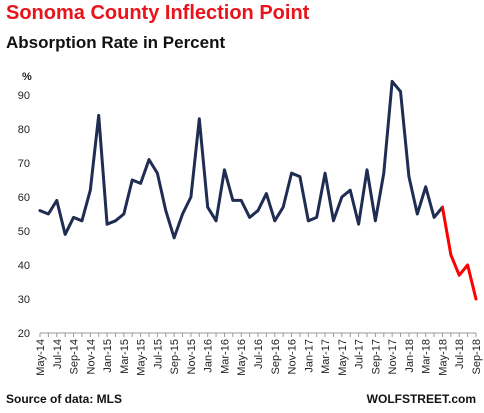 Image resolution: width=484 pixels, height=413 pixels. I want to click on x-tick-label: Sep-18, so click(477, 356).